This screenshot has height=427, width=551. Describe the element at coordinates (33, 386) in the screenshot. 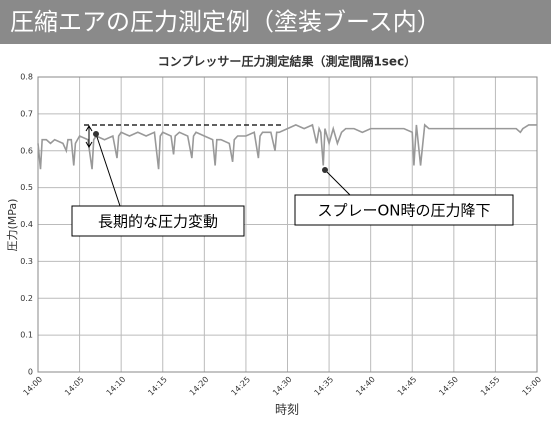

I see `x-tick-label: 14:00` at that location.